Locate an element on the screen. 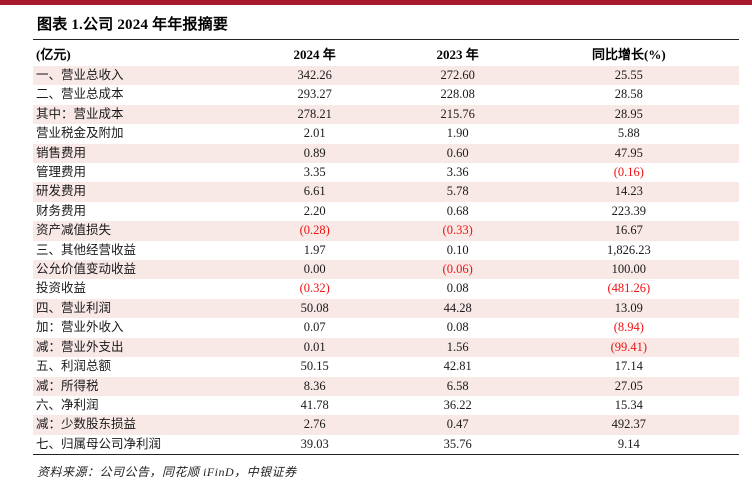 The width and height of the screenshot is (752, 486). cell-2023: 35.76 is located at coordinates (457, 443).